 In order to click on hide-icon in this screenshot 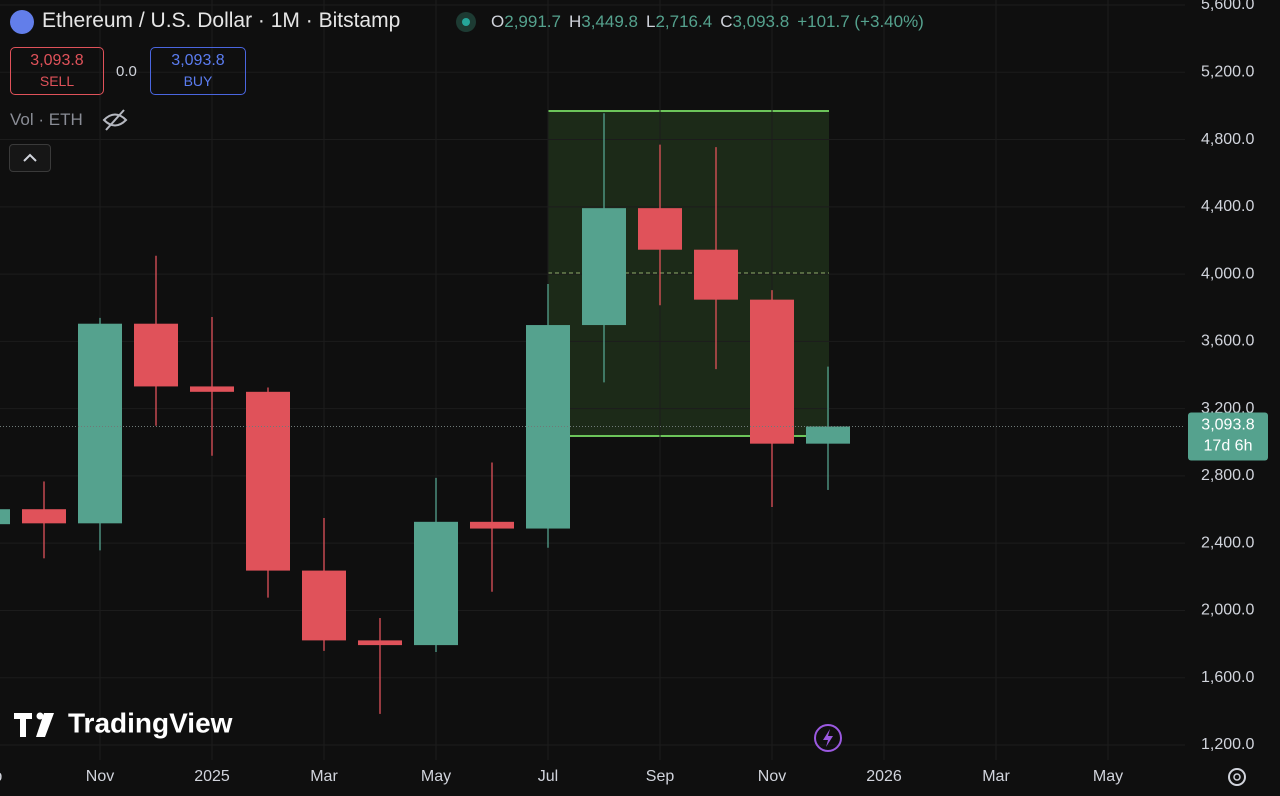, I will do `click(115, 120)`.